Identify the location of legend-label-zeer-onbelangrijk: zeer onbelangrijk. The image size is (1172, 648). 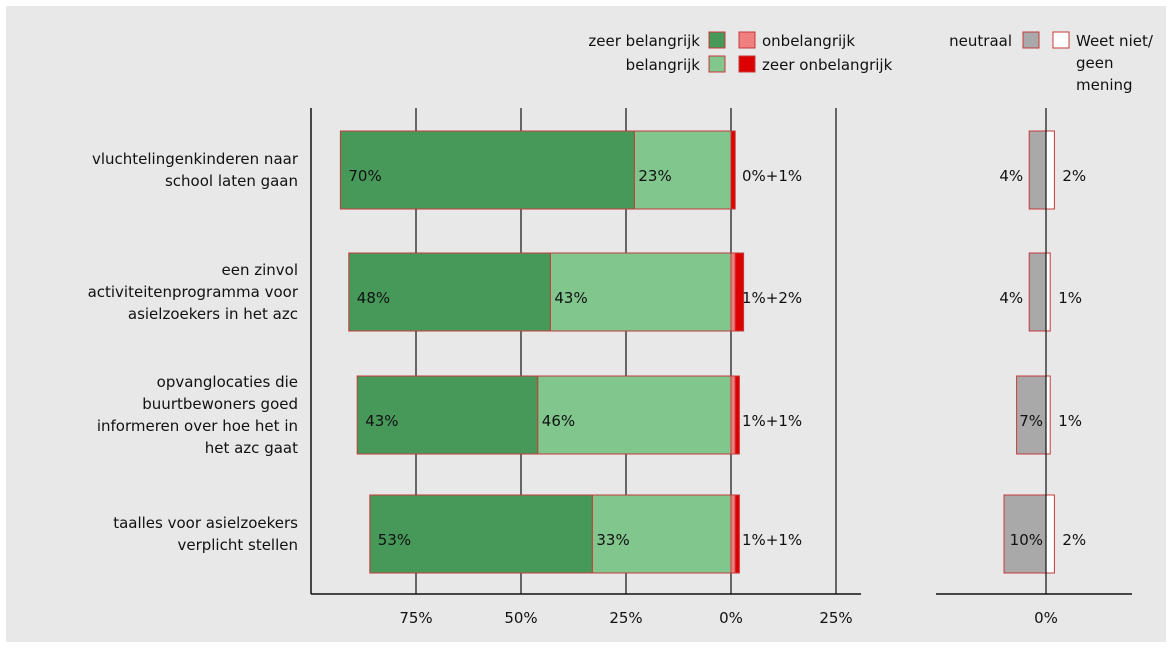
(827, 65).